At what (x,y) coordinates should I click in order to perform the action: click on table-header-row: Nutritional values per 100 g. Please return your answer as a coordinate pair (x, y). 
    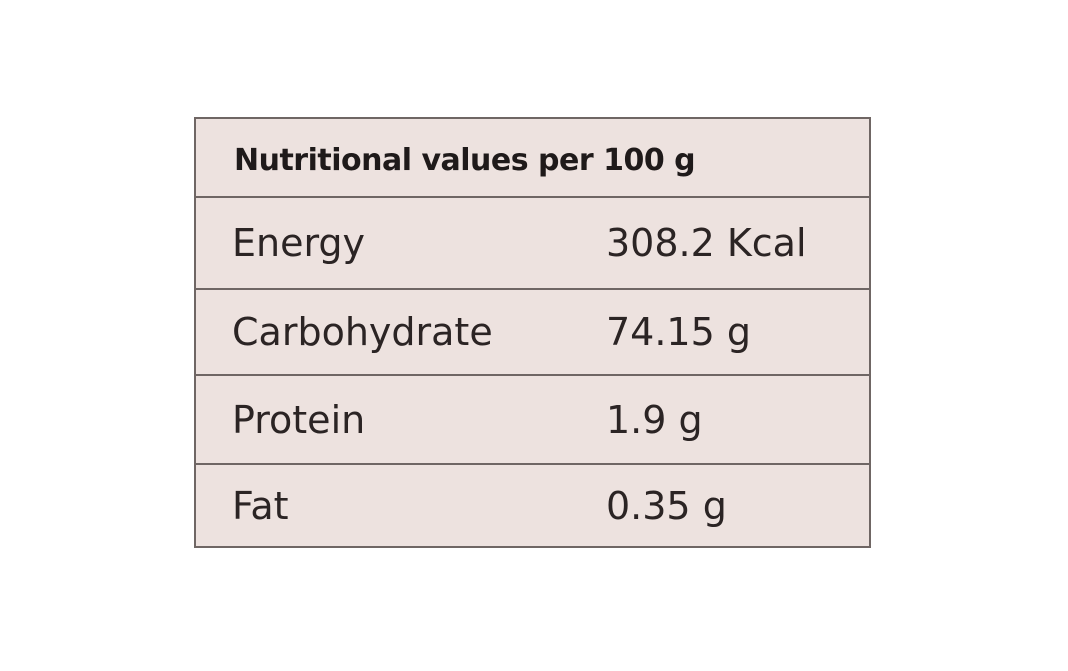
    Looking at the image, I should click on (532, 158).